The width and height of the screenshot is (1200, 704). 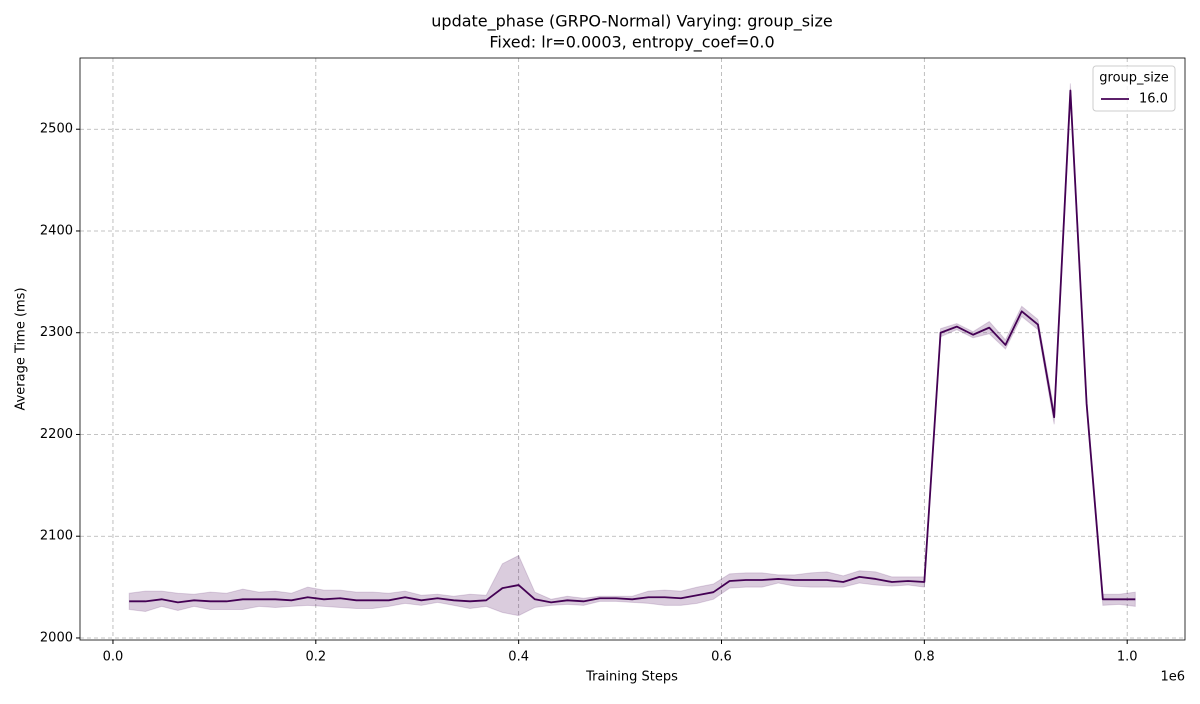 What do you see at coordinates (721, 657) in the screenshot?
I see `x-tick-label: 0.6` at bounding box center [721, 657].